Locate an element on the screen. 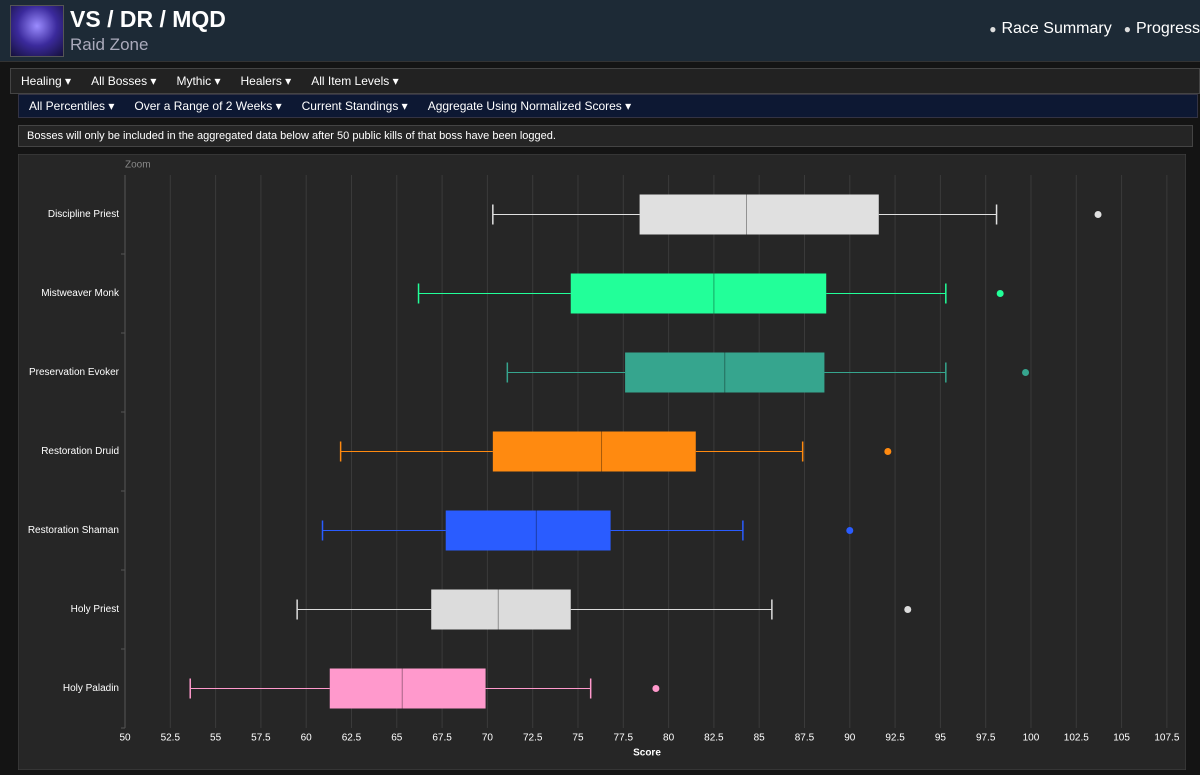  title: VS / DR / MQD is located at coordinates (148, 19).